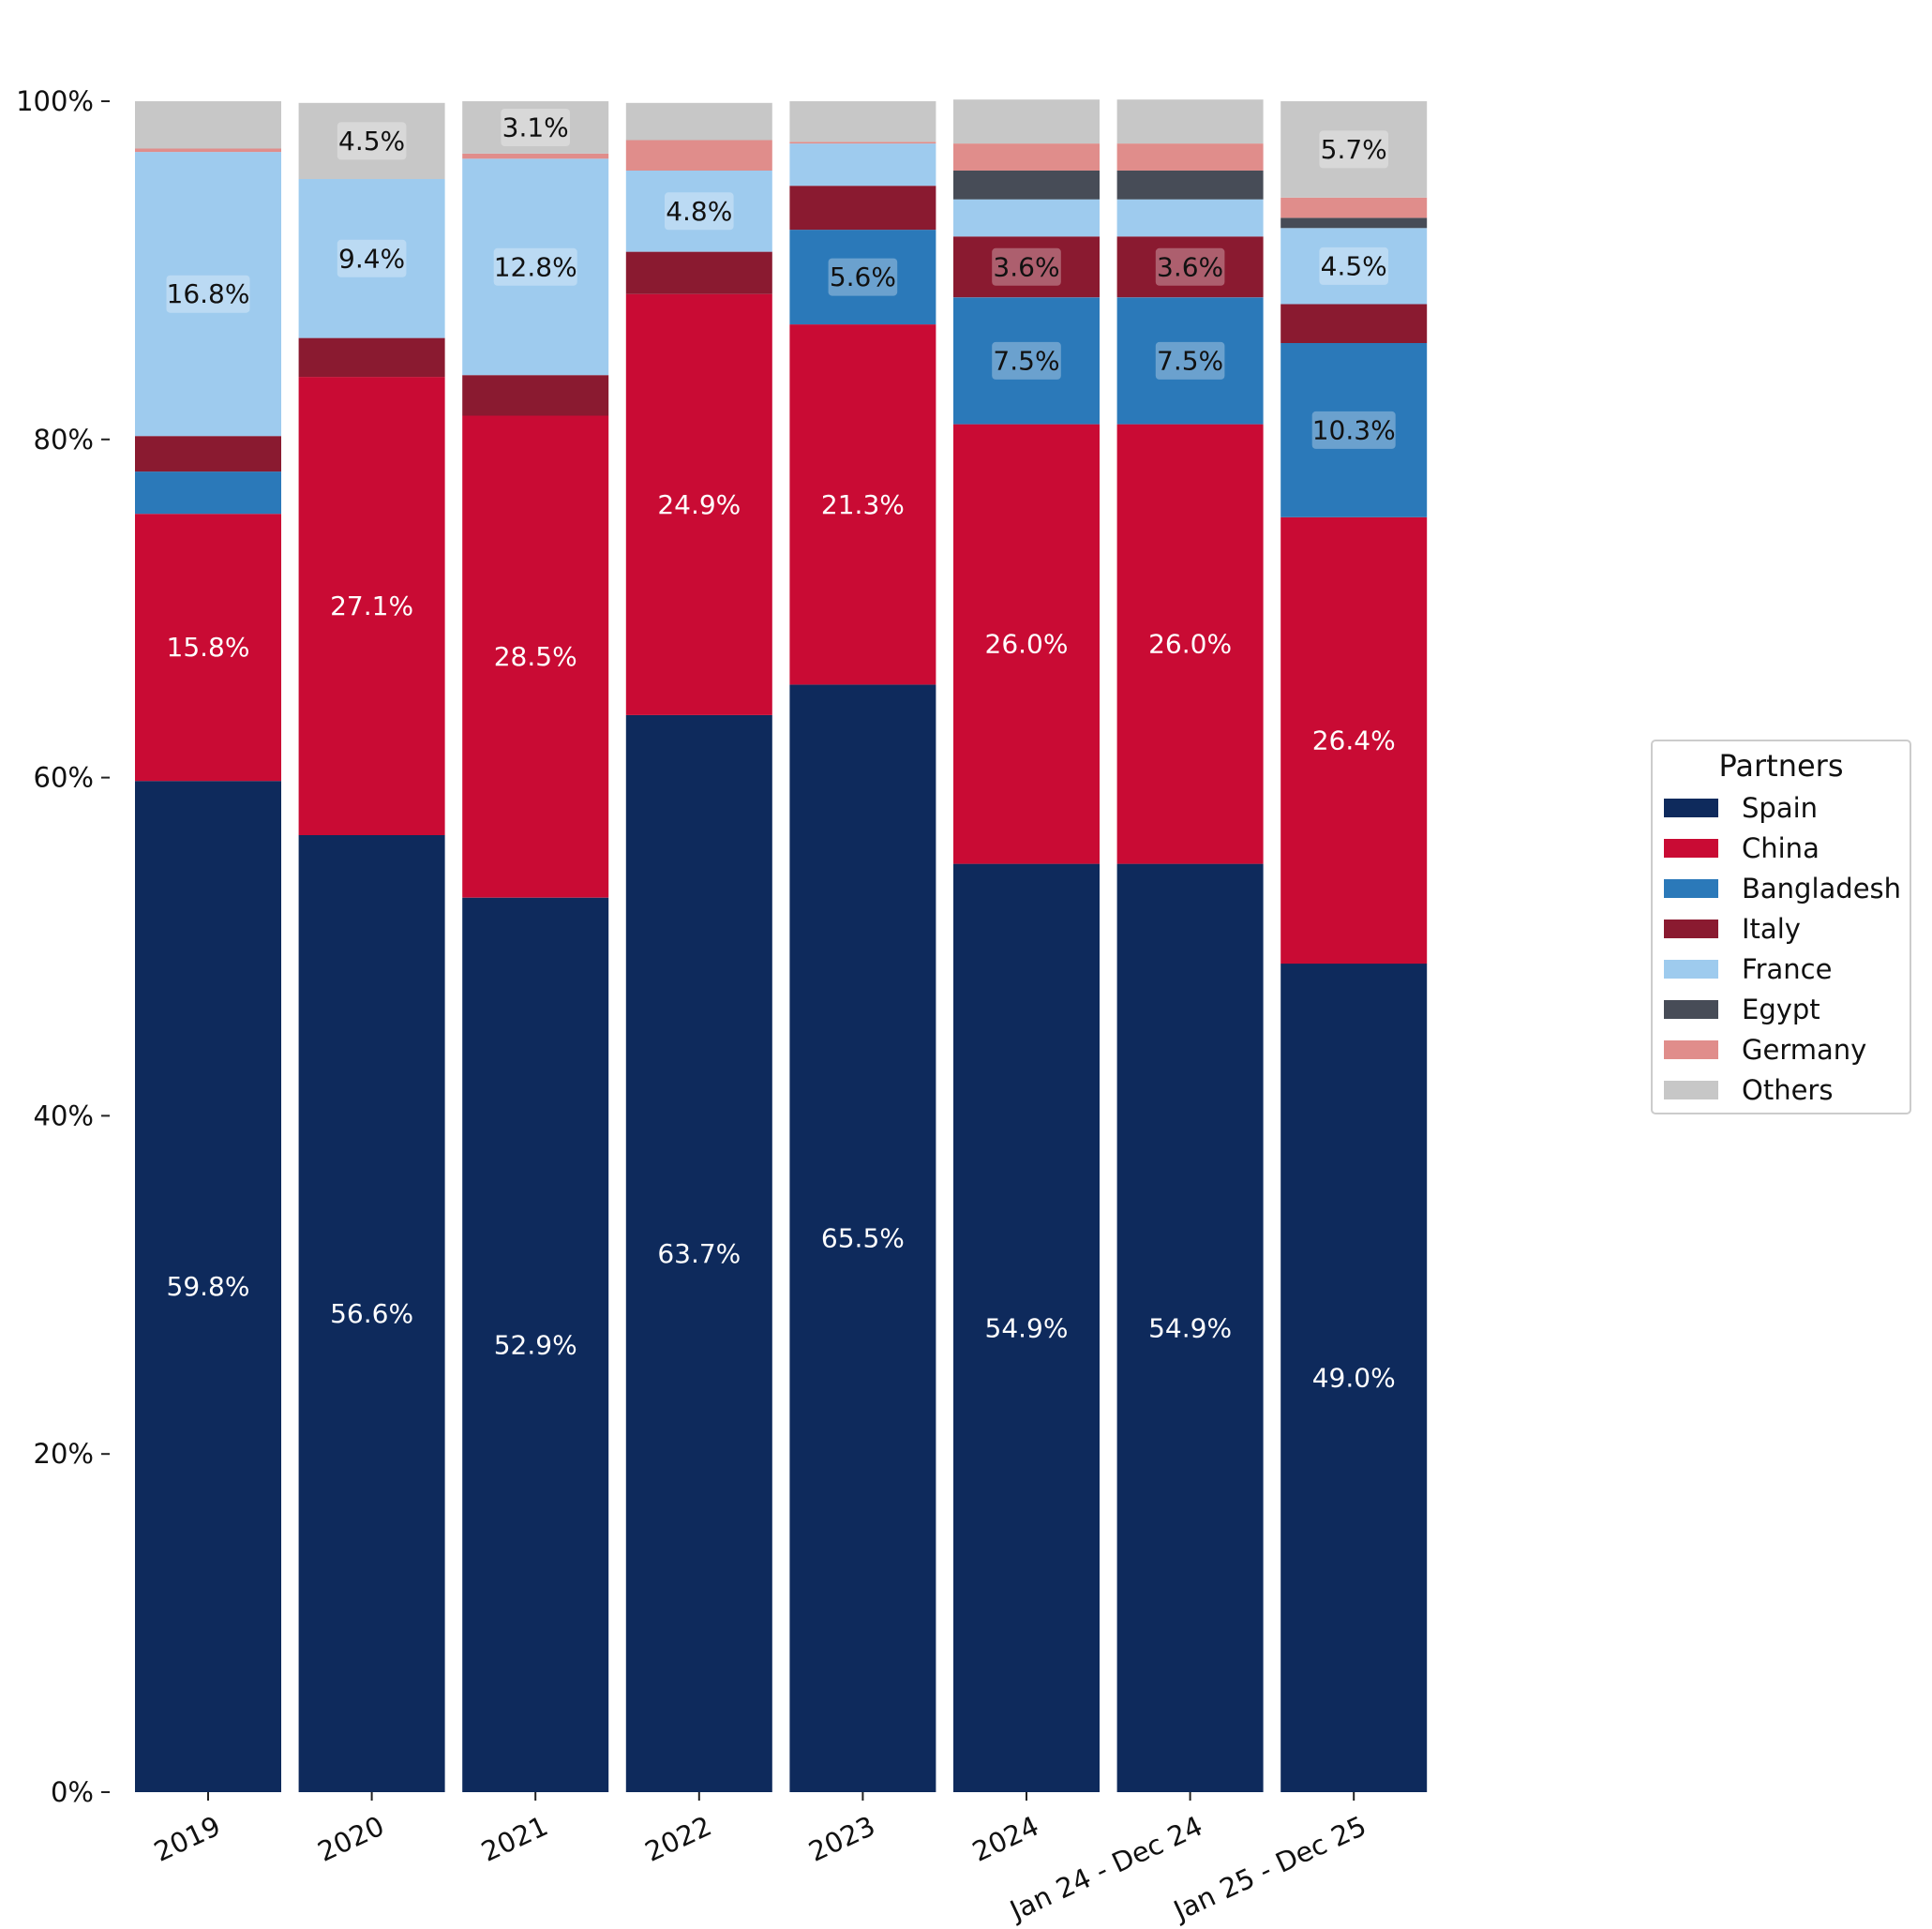 The width and height of the screenshot is (1932, 1929). I want to click on x-tick-label: 2020, so click(351, 1839).